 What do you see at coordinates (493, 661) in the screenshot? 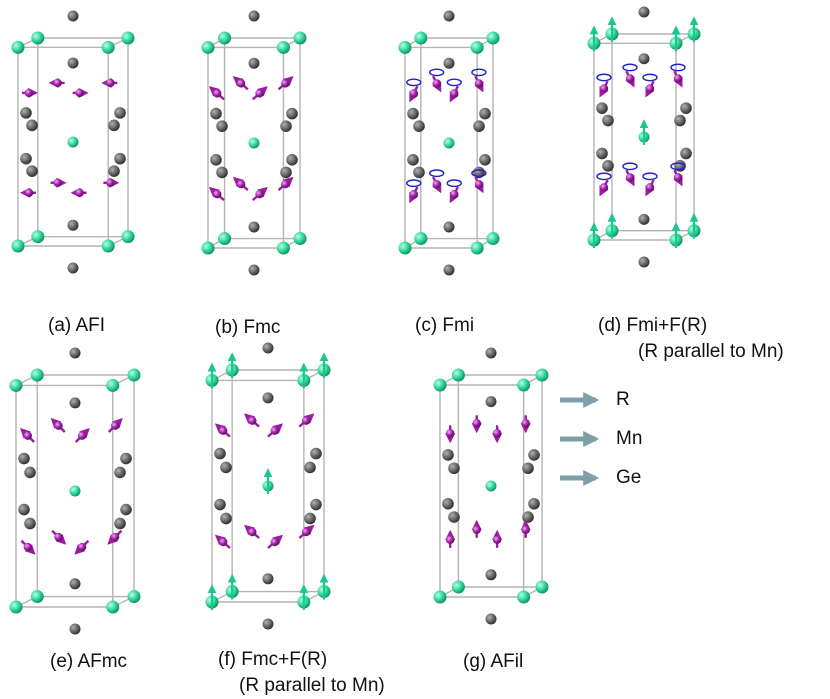
I see `caption-g: (g) AFil` at bounding box center [493, 661].